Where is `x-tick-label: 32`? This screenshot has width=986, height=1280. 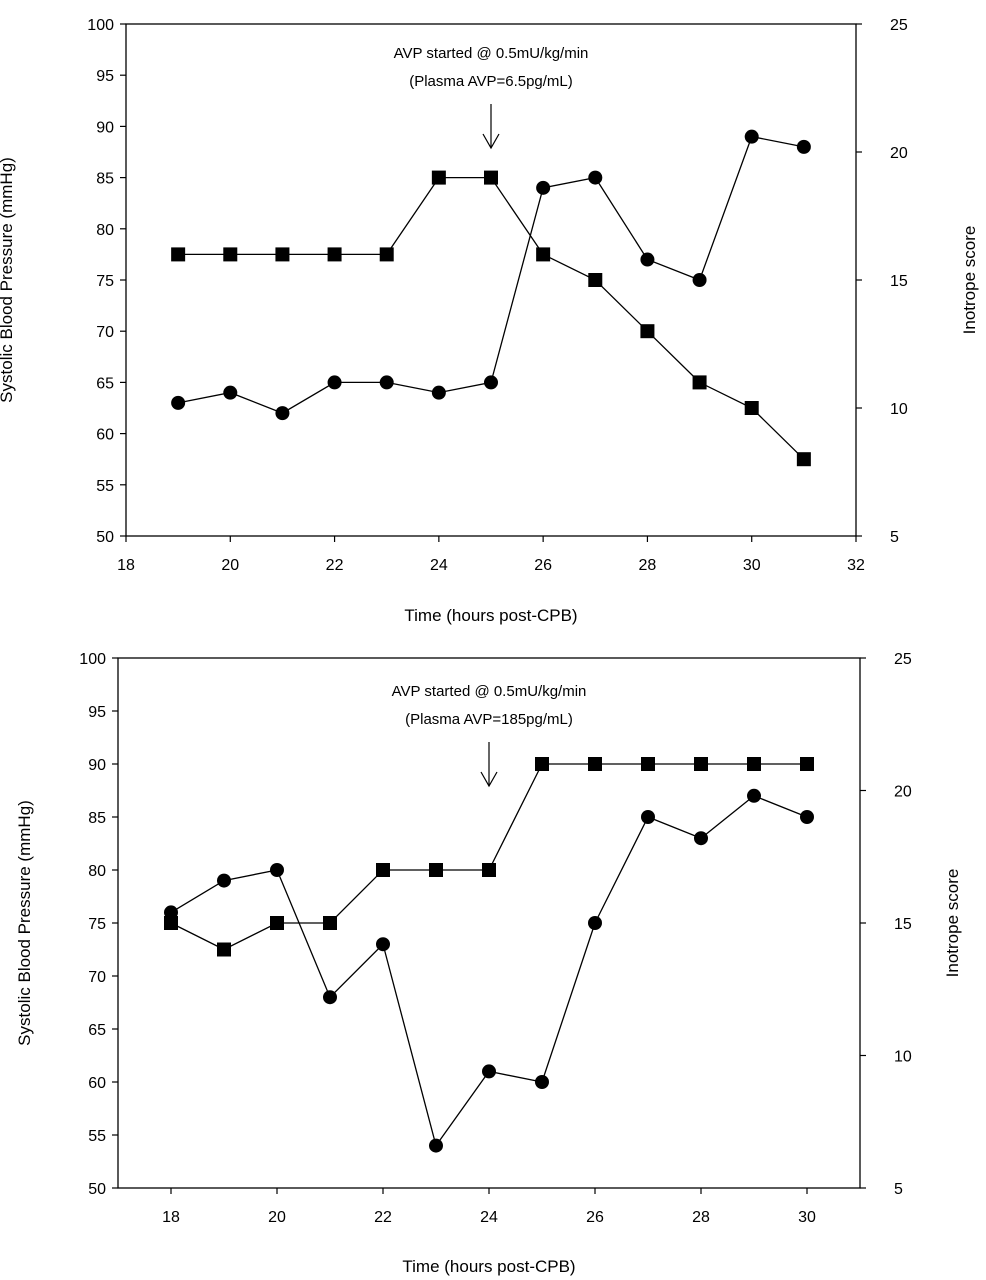 x-tick-label: 32 is located at coordinates (856, 565).